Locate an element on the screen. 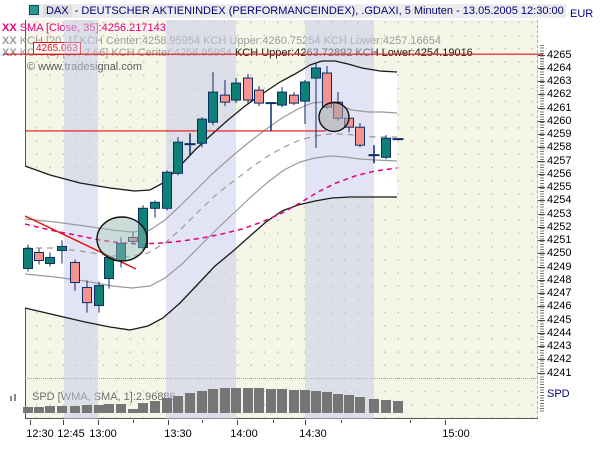 This screenshot has width=600, height=450. price-label: 4262 is located at coordinates (559, 94).